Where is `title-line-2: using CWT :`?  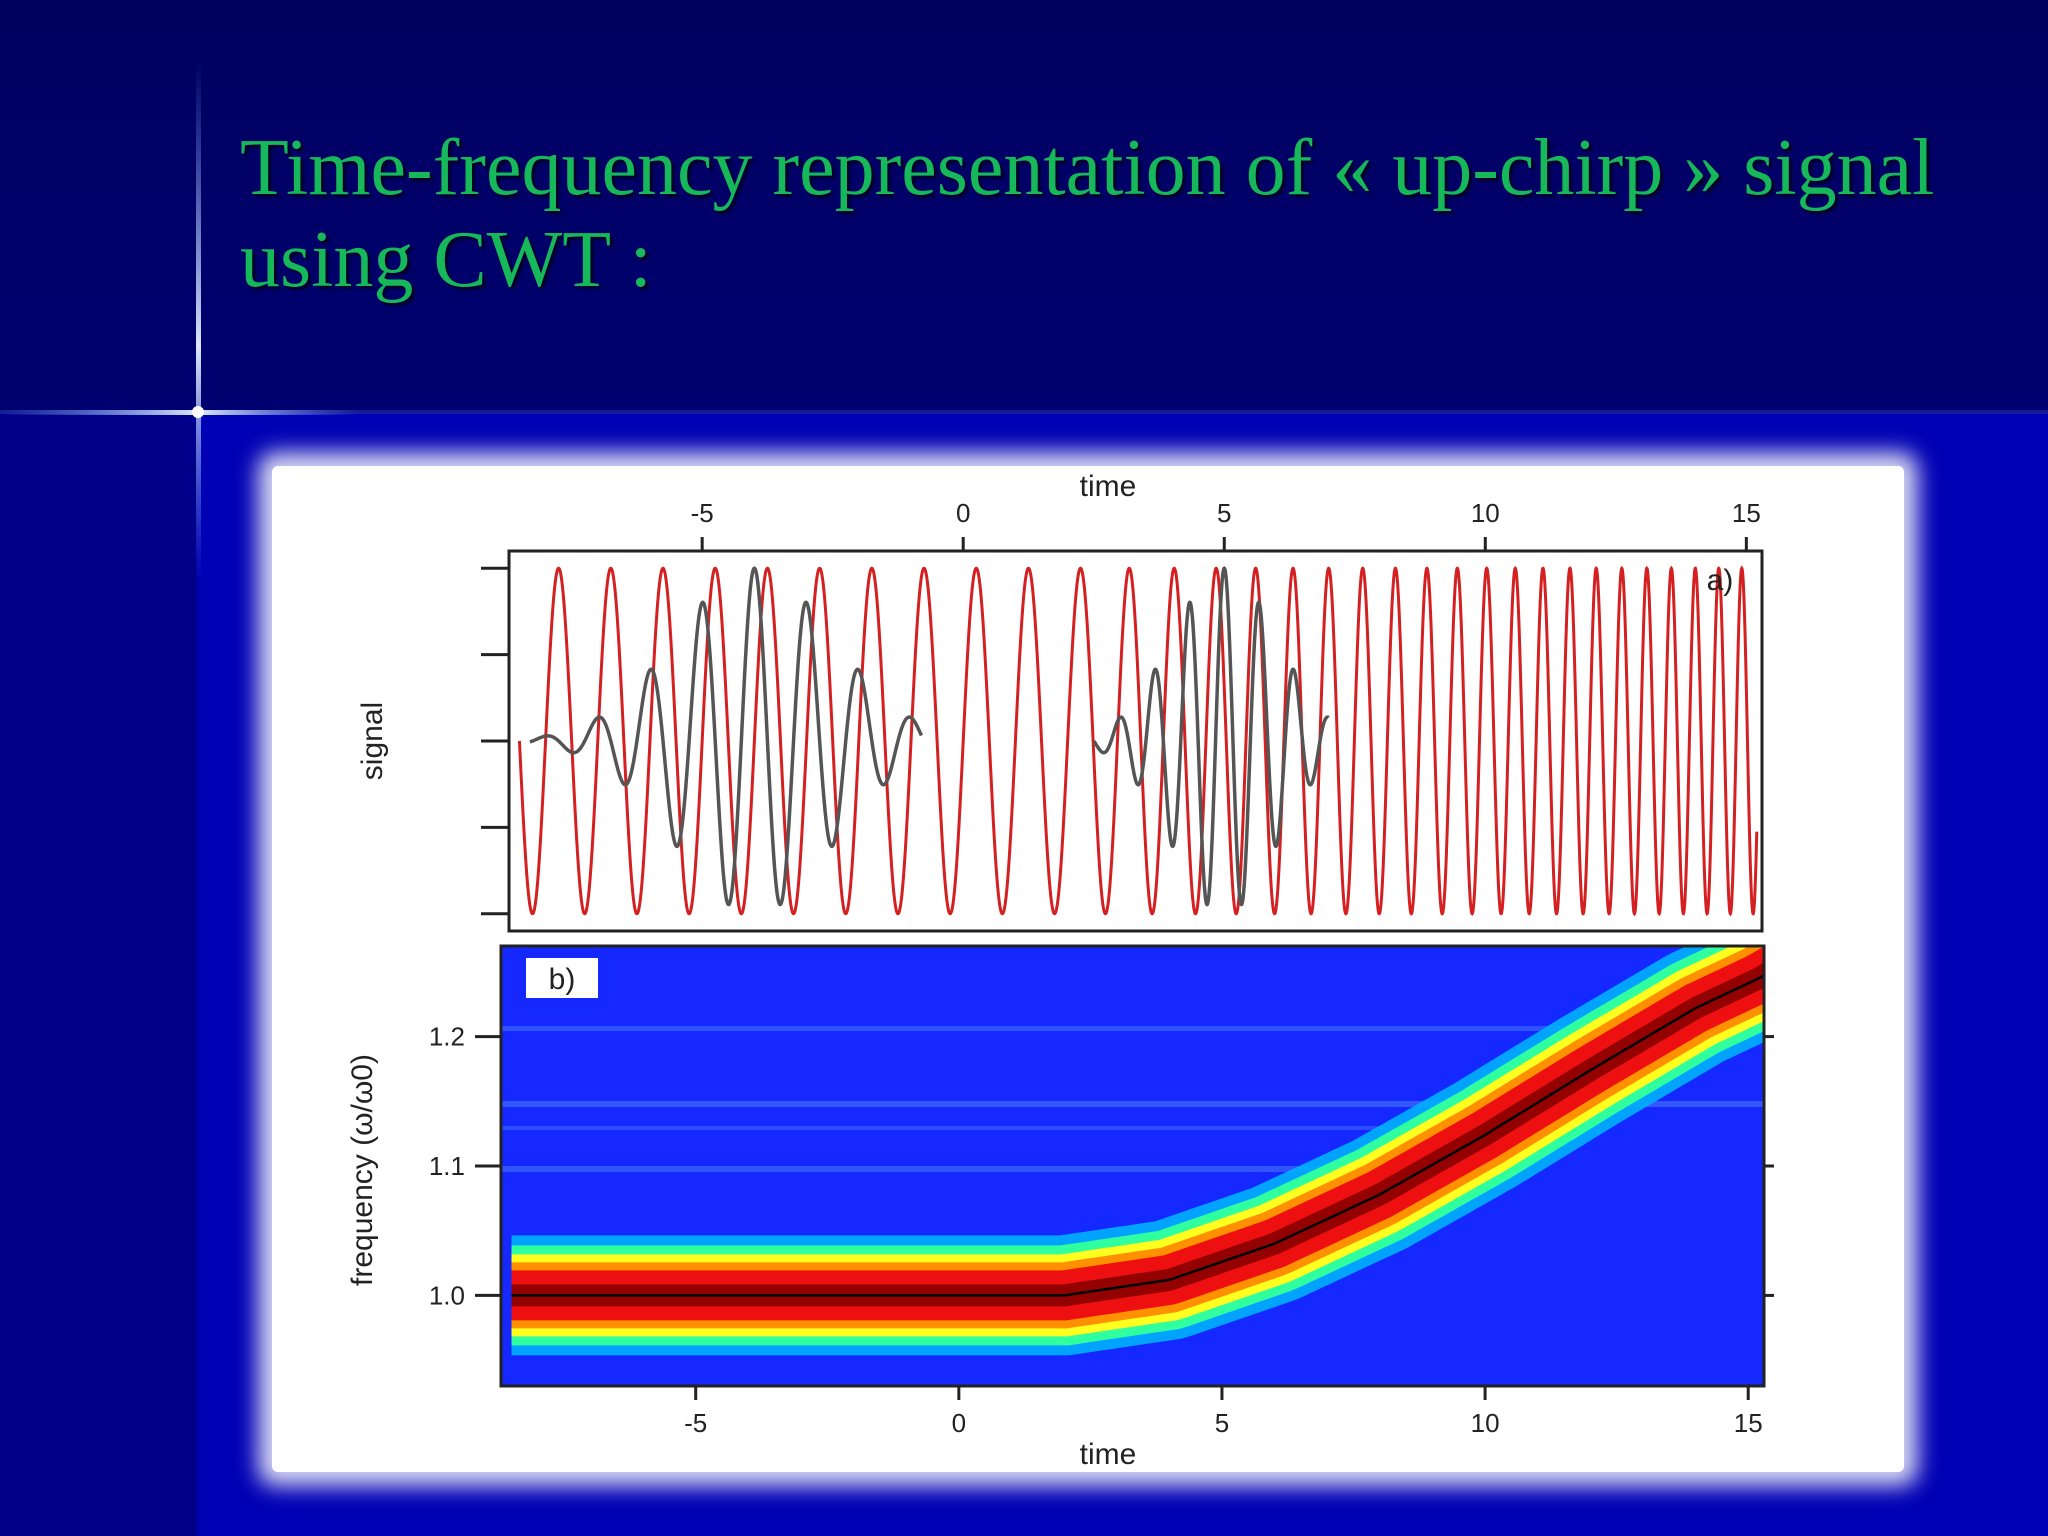 title-line-2: using CWT : is located at coordinates (446, 260).